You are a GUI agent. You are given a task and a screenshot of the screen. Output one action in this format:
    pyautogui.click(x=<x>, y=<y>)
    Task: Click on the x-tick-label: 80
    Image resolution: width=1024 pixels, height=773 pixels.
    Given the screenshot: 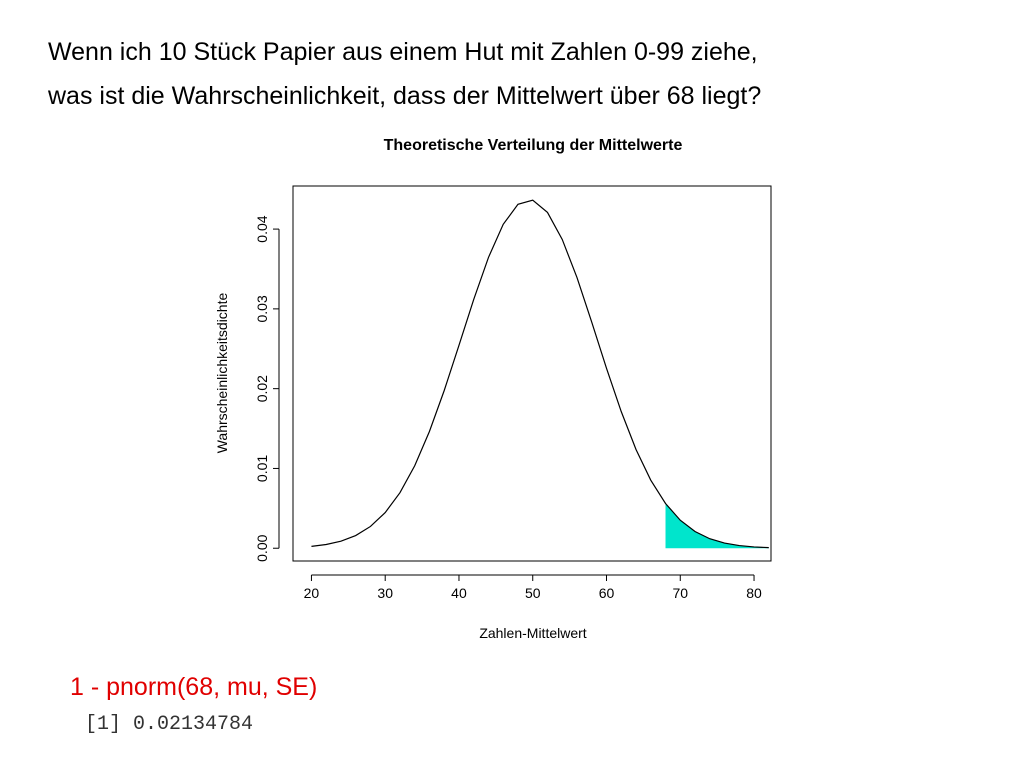 What is the action you would take?
    pyautogui.click(x=754, y=593)
    